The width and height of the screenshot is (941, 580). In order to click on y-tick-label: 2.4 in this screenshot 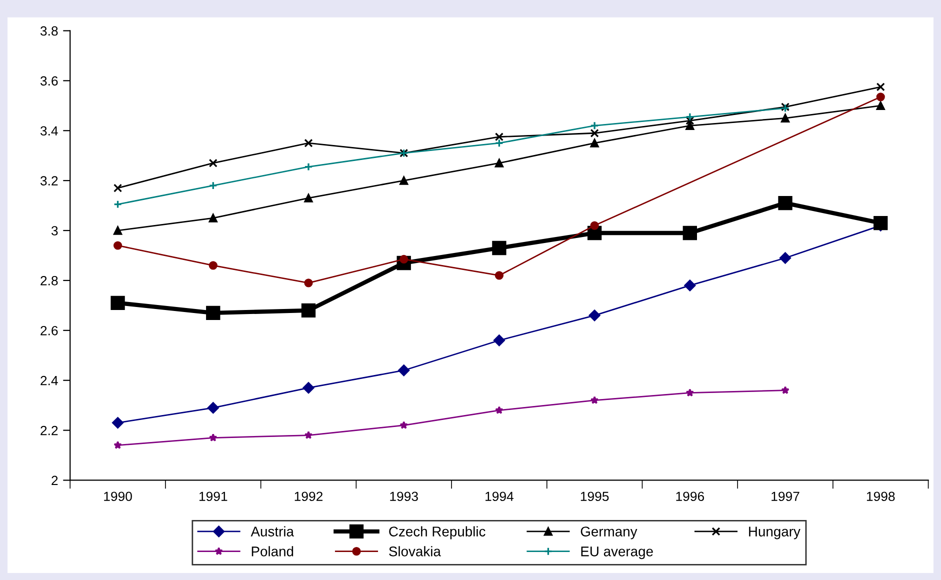, I will do `click(49, 381)`.